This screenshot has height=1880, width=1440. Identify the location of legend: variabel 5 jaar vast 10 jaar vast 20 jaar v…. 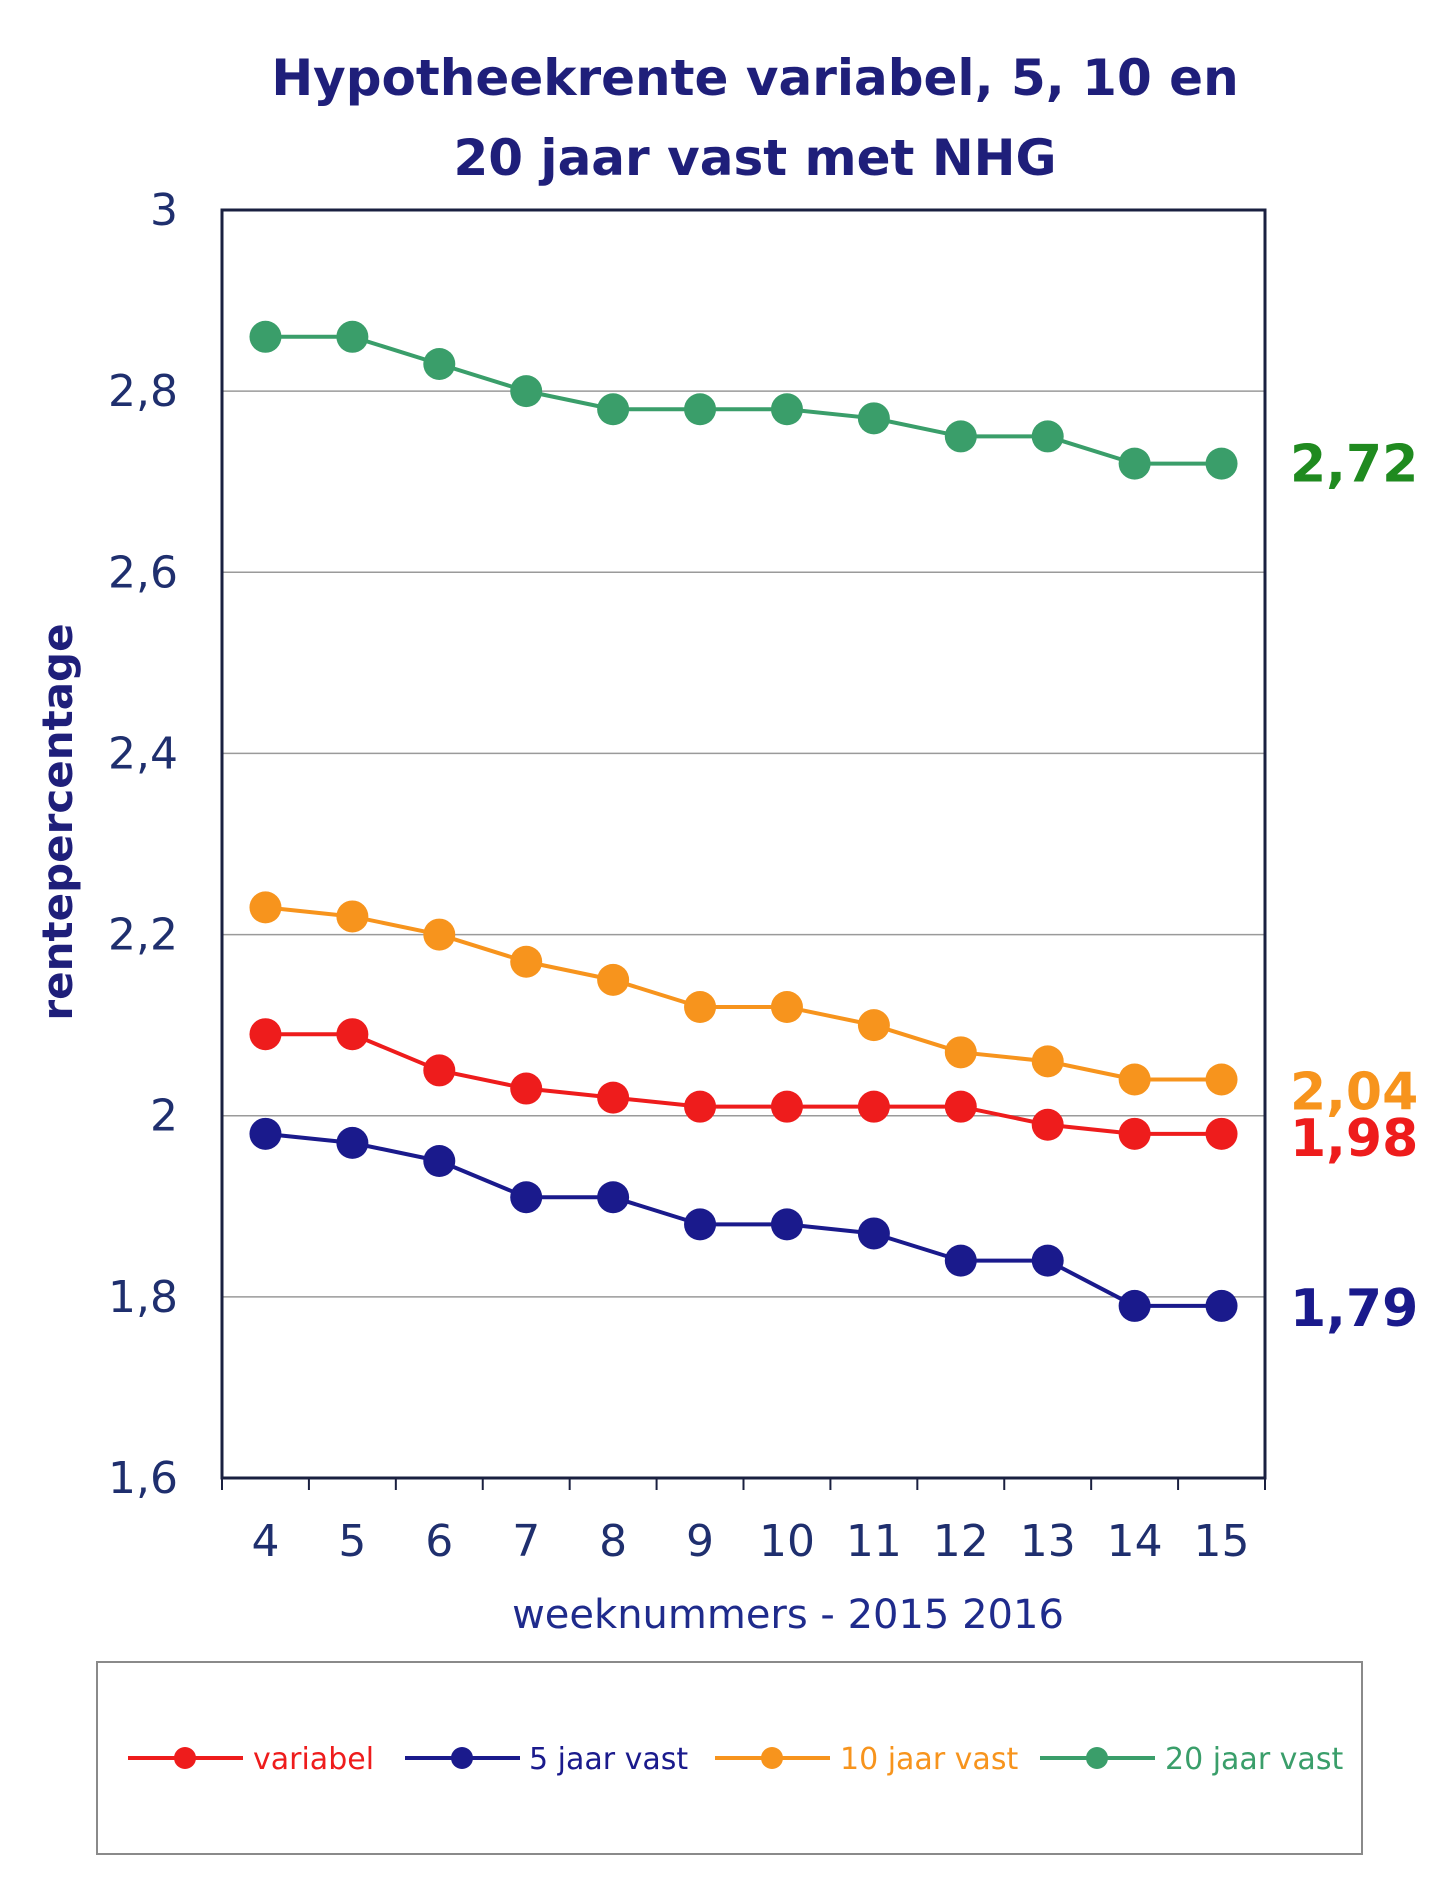
(729, 1758).